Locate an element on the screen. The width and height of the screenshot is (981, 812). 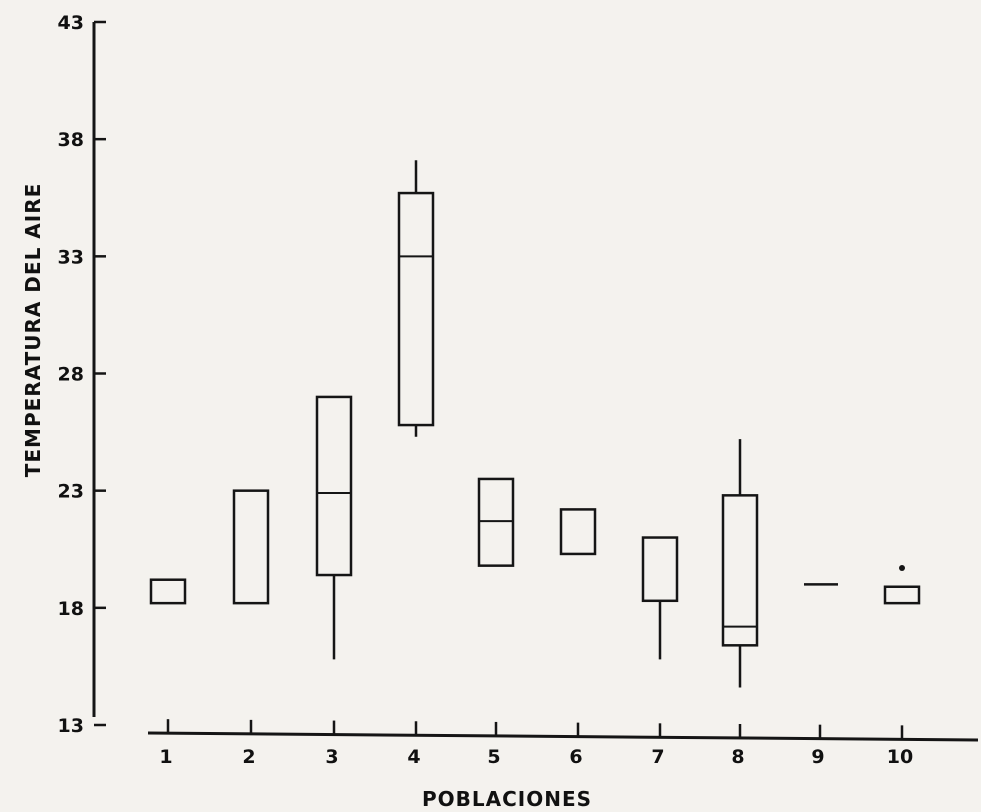
y-ticks: 13 18 23 28 33 38 43 is located at coordinates (82, 374).